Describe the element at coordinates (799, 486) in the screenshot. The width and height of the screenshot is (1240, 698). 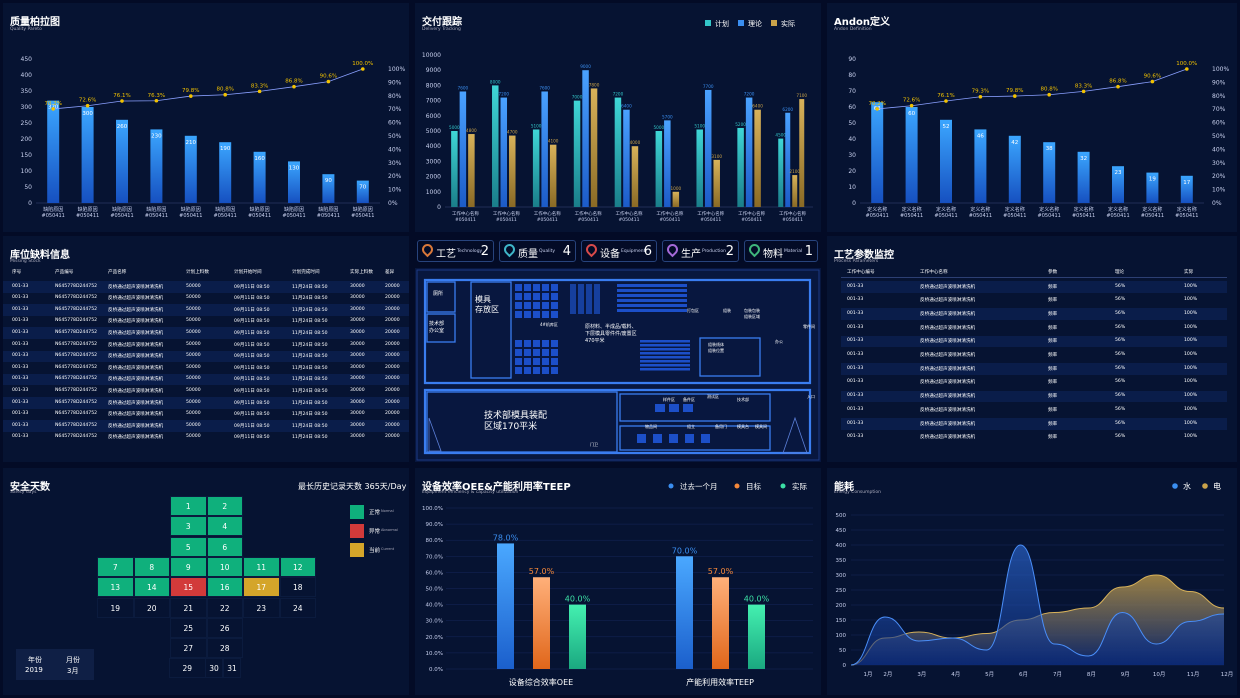
I see `legend-label: 实际` at that location.